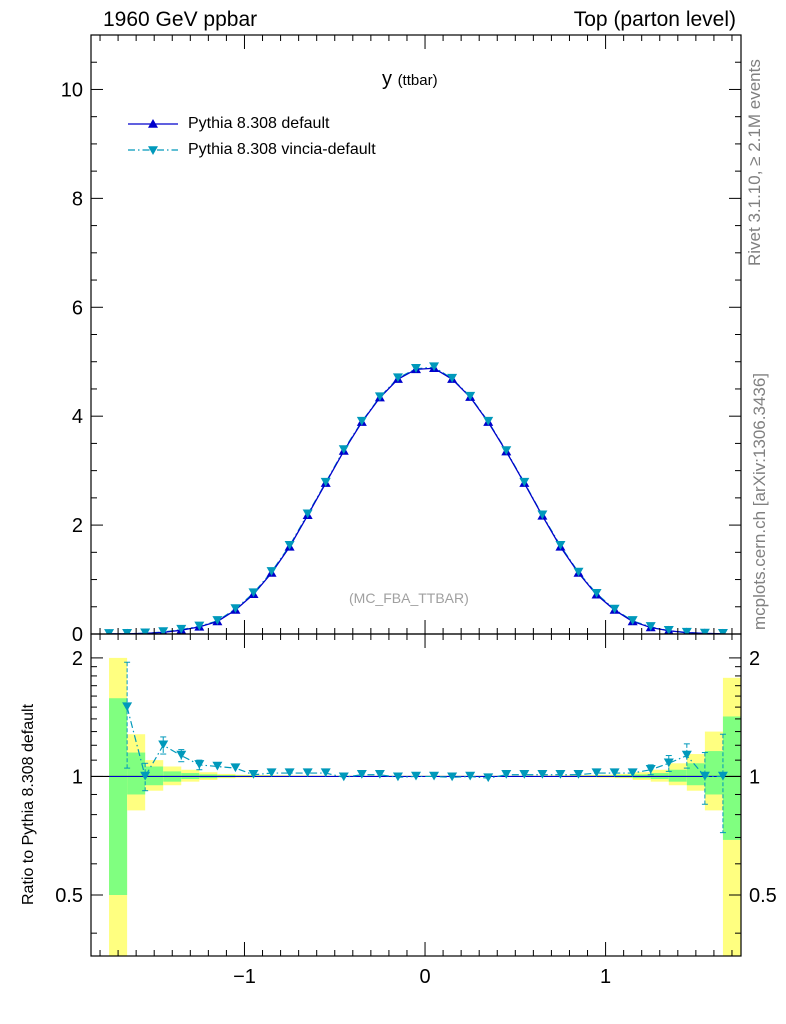 The image size is (786, 1024). Describe the element at coordinates (77, 526) in the screenshot. I see `main-ytick-label: 2` at that location.